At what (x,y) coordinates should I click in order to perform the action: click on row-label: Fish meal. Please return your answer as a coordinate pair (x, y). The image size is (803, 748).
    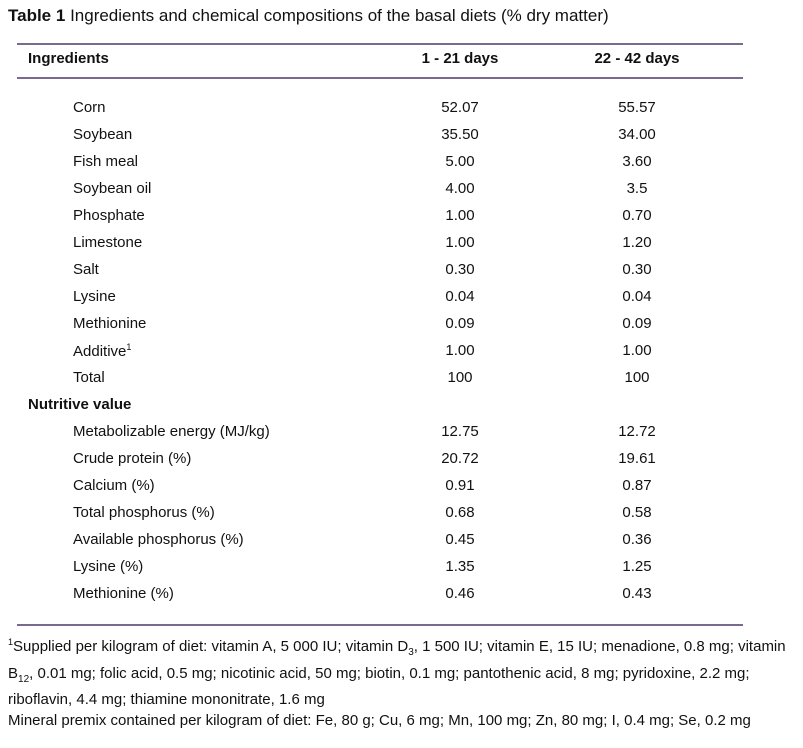
    Looking at the image, I should click on (105, 161).